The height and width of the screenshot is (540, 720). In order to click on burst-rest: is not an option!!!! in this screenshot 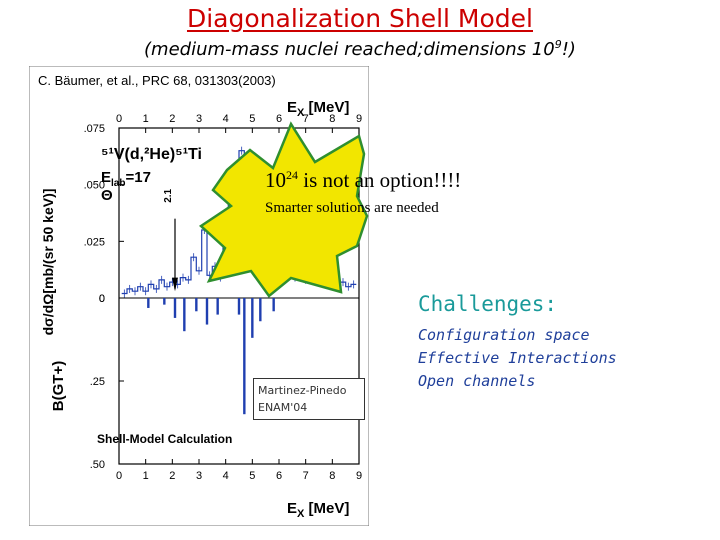, I will do `click(380, 180)`.